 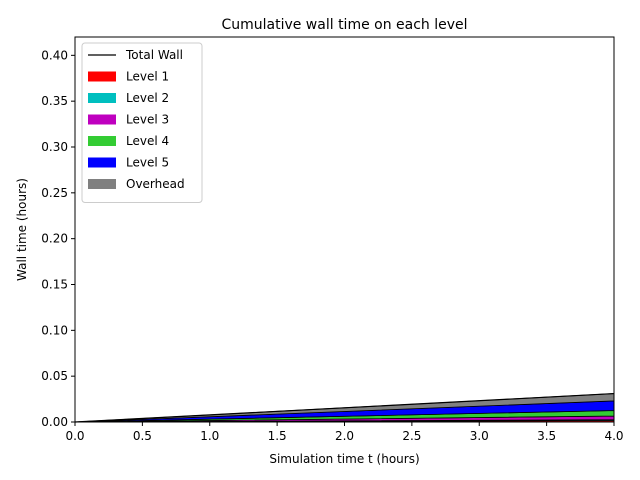 What do you see at coordinates (546, 436) in the screenshot?
I see `x-tick-label: 3.5` at bounding box center [546, 436].